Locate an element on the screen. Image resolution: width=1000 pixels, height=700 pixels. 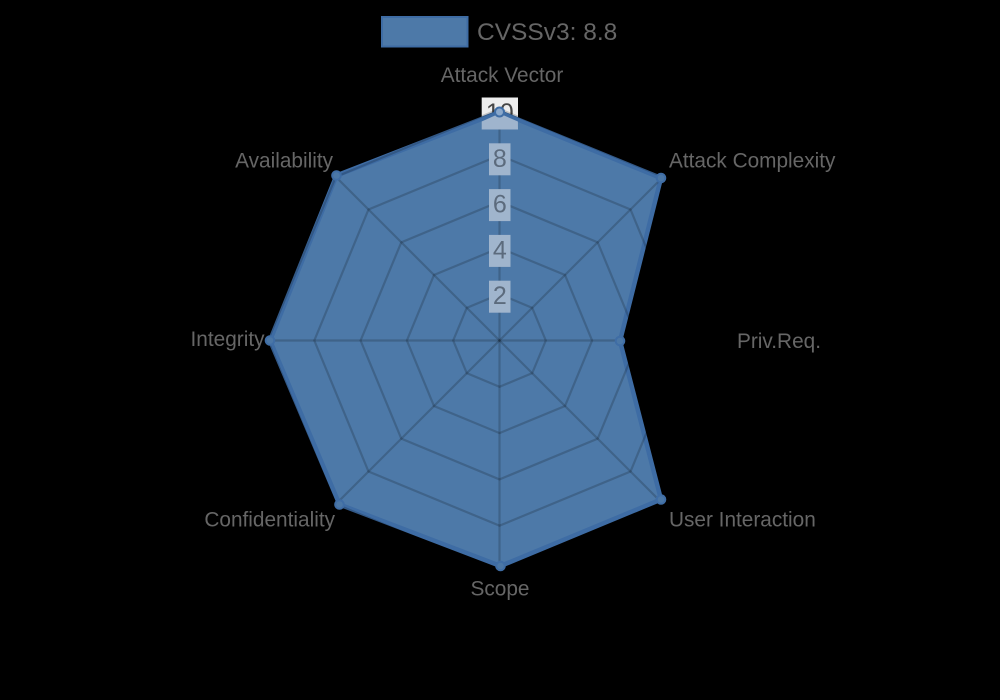
svg-text: 2 is located at coordinates (500, 296).